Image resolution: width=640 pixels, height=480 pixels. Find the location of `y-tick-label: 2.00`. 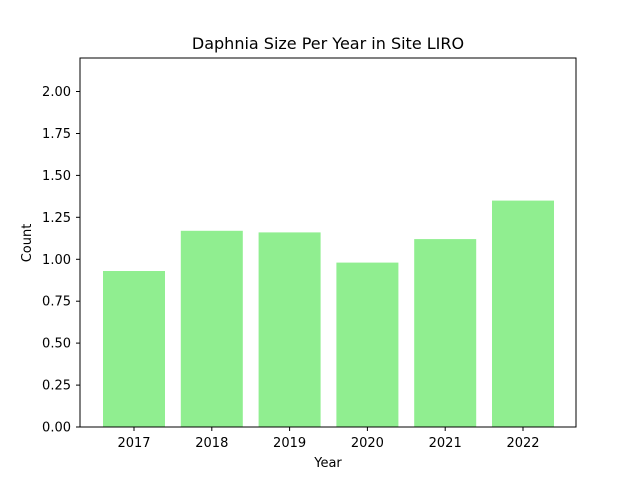

y-tick-label: 2.00 is located at coordinates (56, 92).